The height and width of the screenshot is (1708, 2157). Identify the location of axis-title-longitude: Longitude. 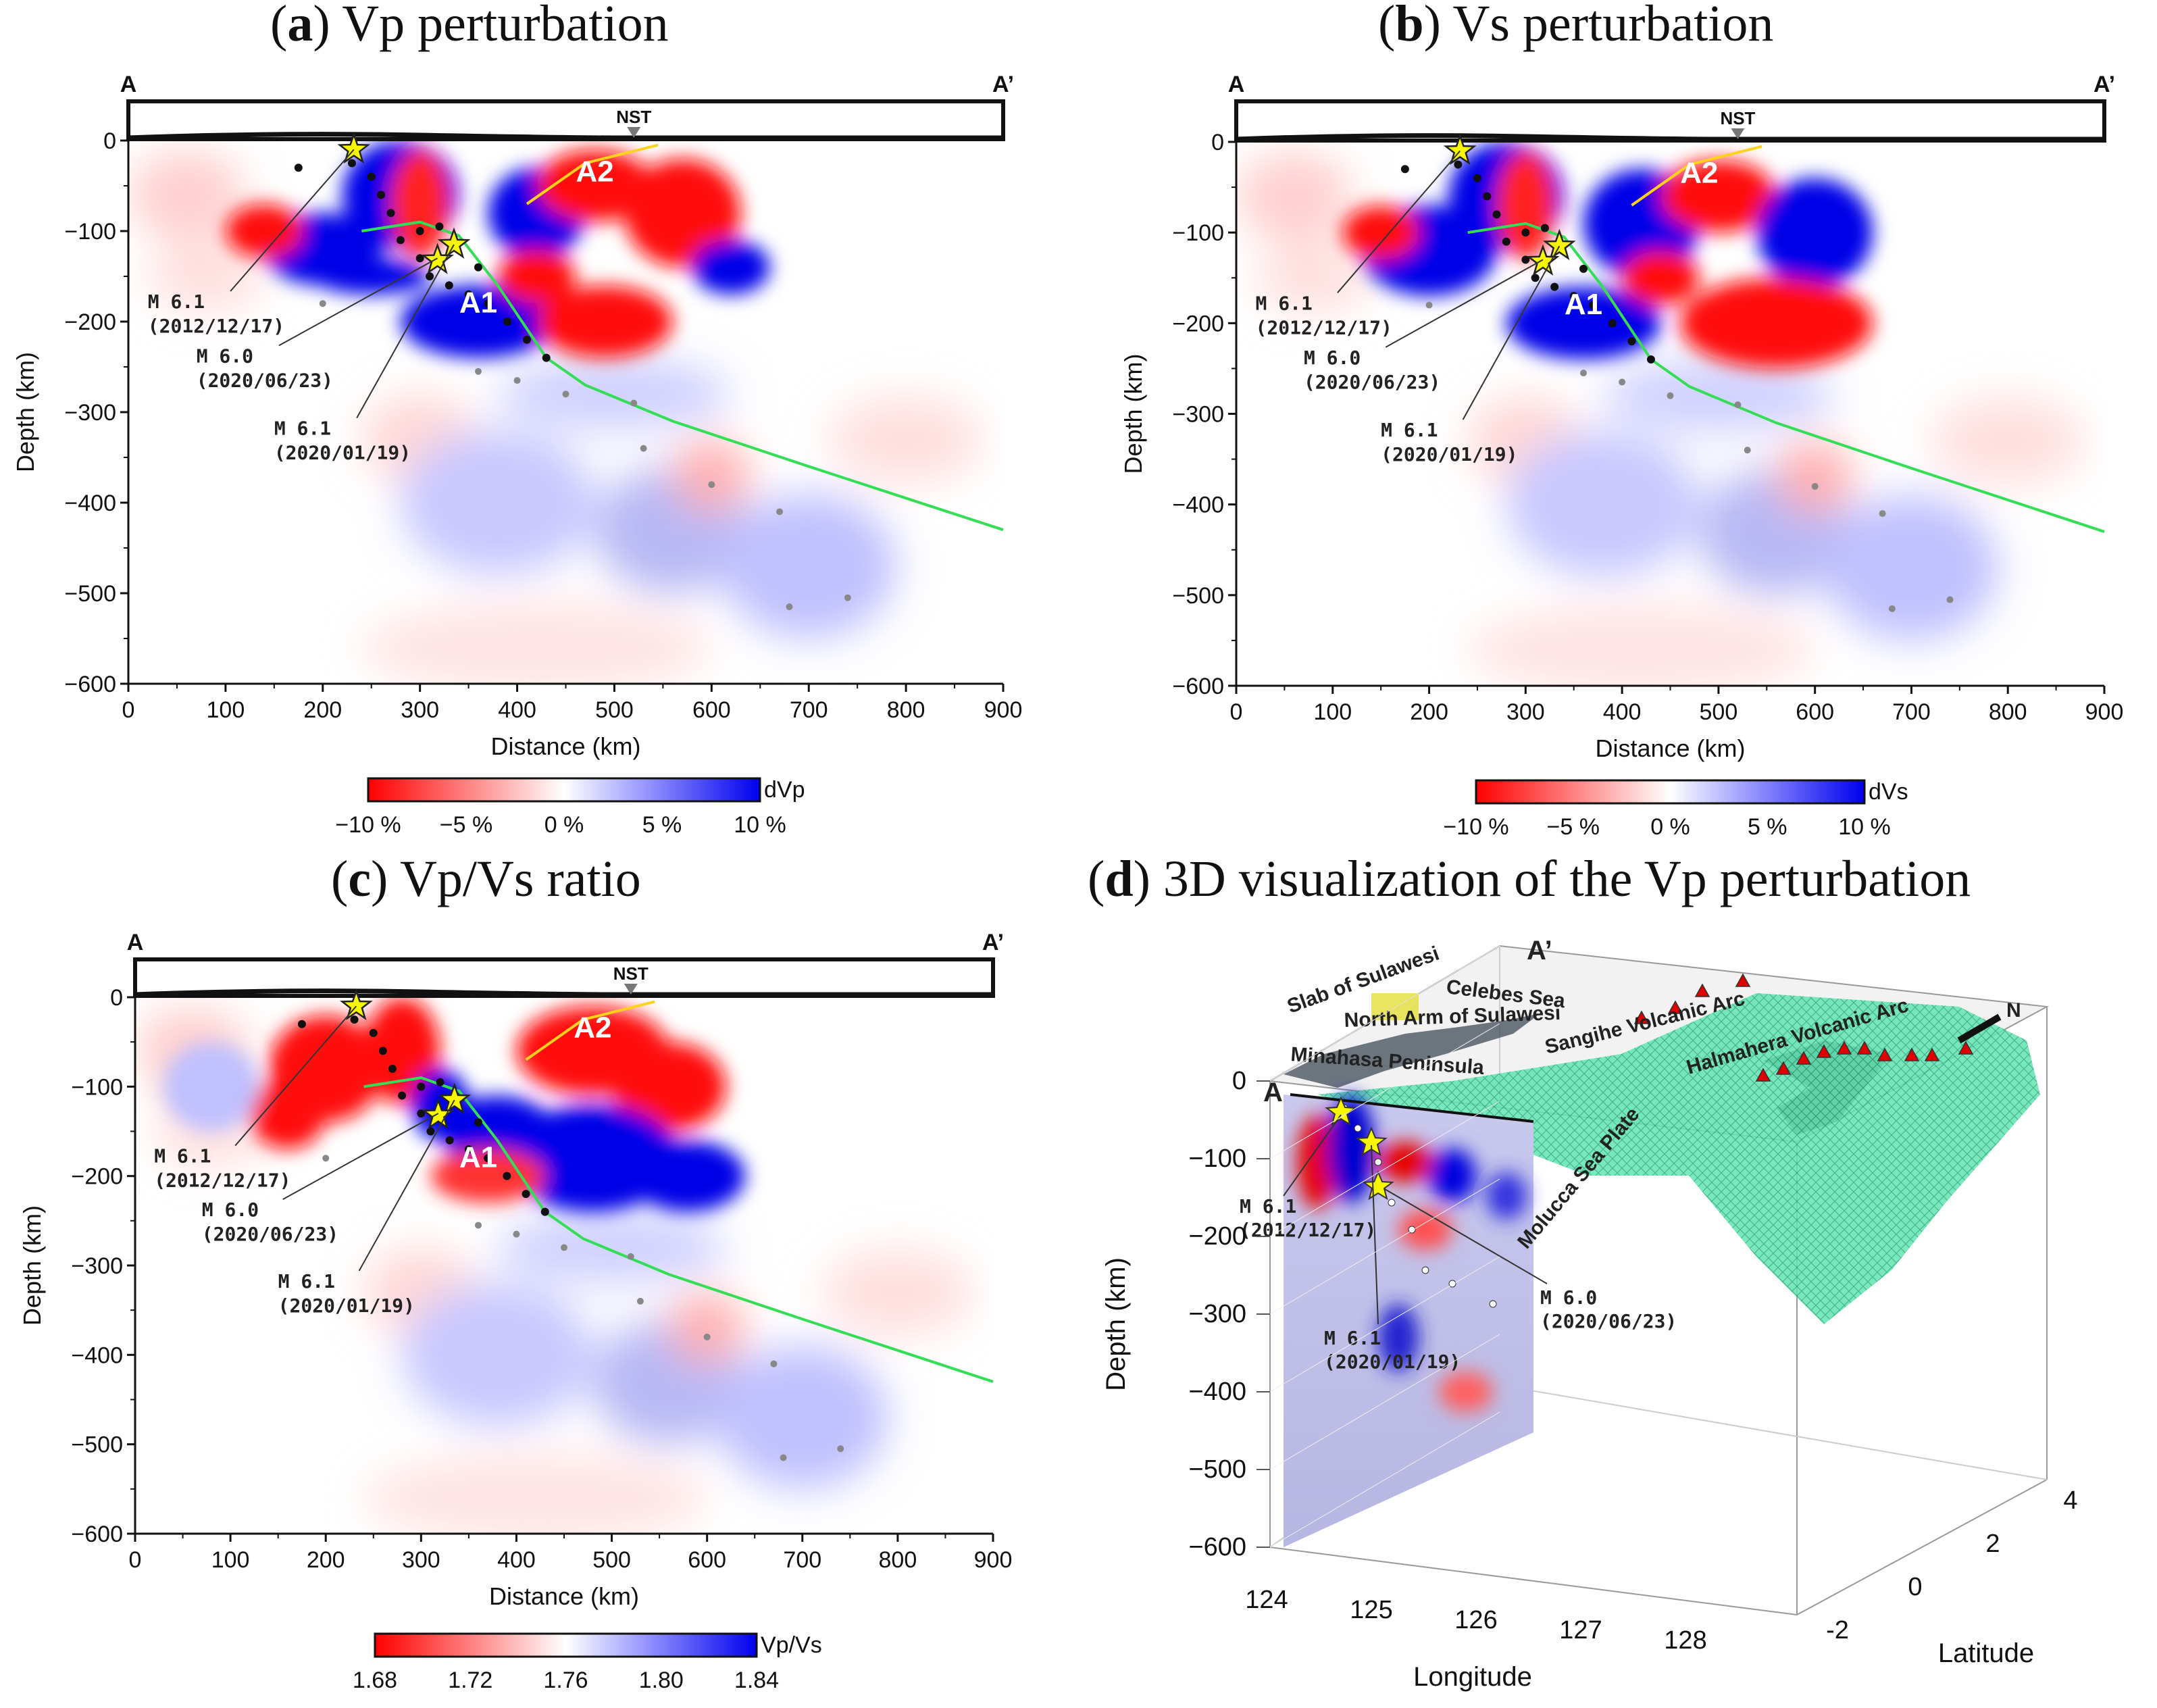
(1472, 1677).